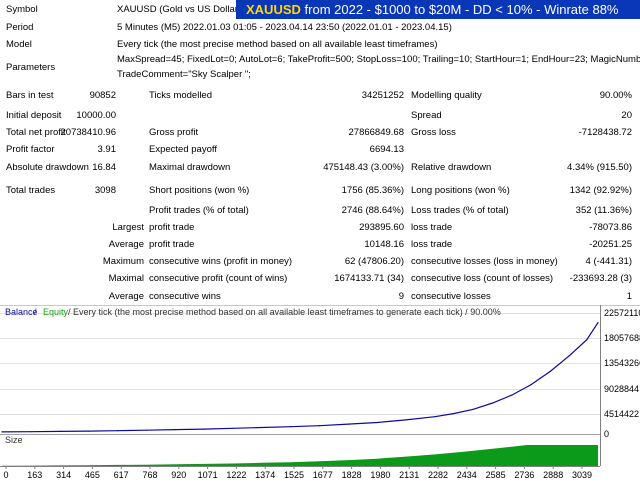  What do you see at coordinates (323, 475) in the screenshot?
I see `x-tick-label: 1677` at bounding box center [323, 475].